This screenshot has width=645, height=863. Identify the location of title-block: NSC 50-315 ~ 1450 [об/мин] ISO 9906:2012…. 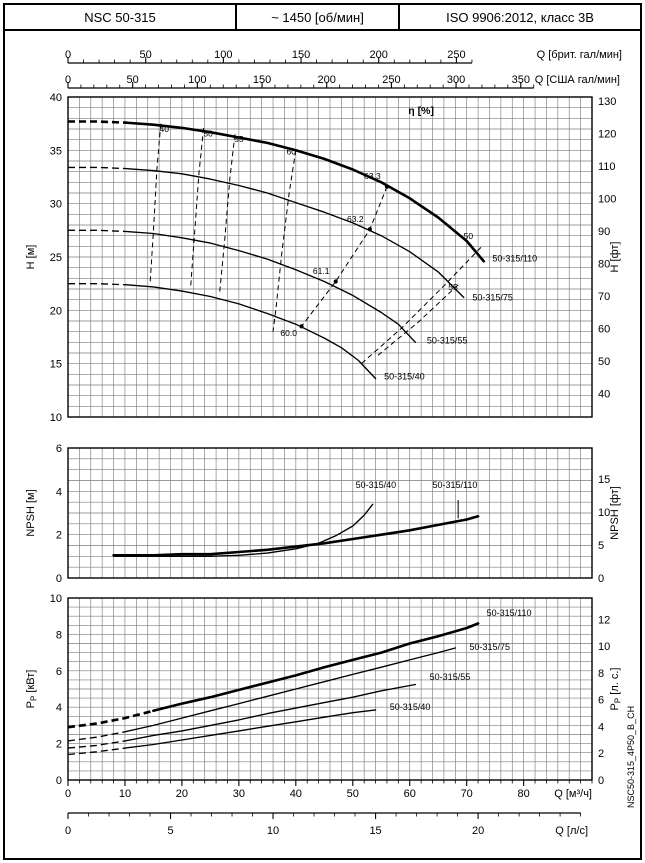
(322, 18).